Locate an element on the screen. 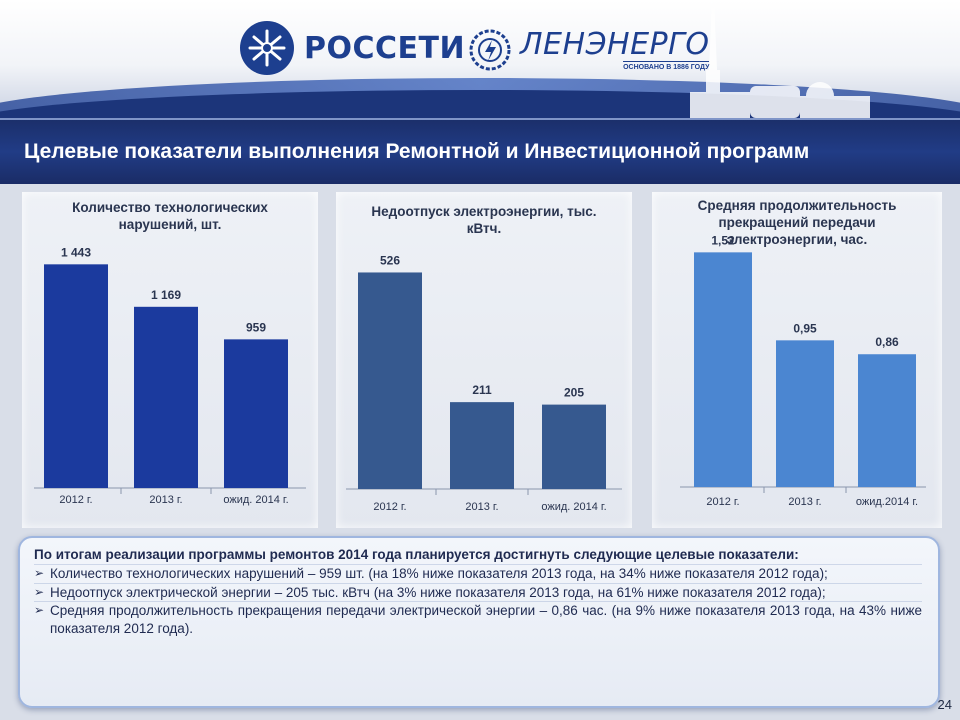 The height and width of the screenshot is (720, 960). lenenergo-logo: ЛЕНЭНЕРГО ОСНОВАНО В 1886 ГОДУ is located at coordinates (589, 50).